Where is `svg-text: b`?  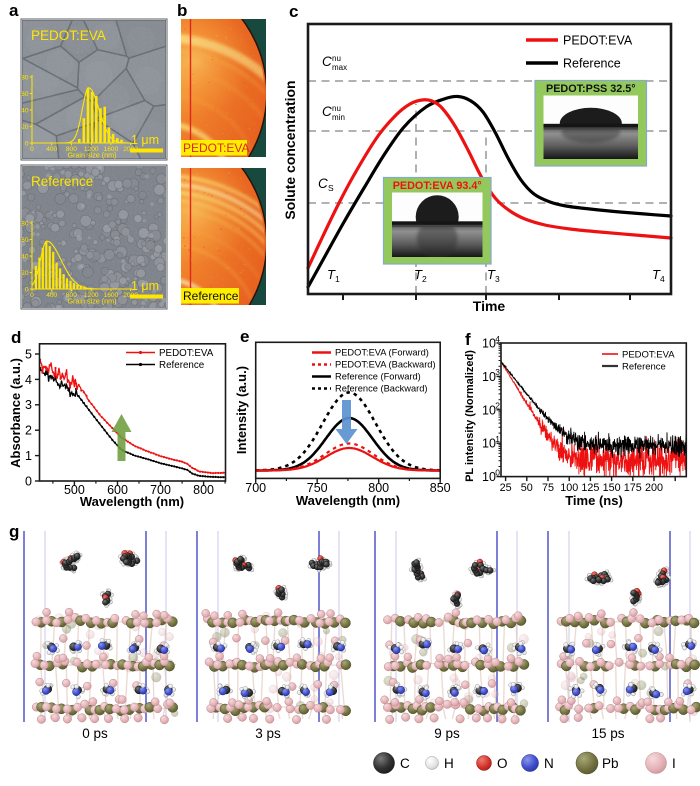 svg-text: b is located at coordinates (182, 10).